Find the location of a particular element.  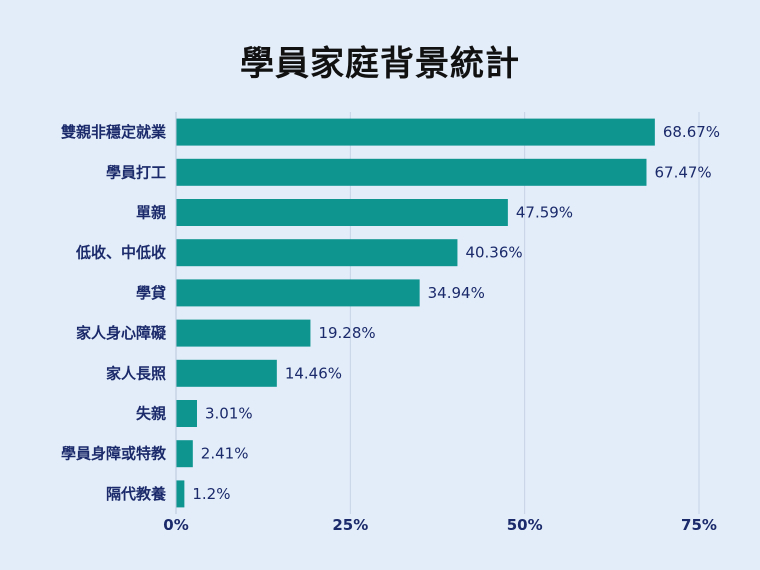

category-label: 失親 is located at coordinates (151, 414).